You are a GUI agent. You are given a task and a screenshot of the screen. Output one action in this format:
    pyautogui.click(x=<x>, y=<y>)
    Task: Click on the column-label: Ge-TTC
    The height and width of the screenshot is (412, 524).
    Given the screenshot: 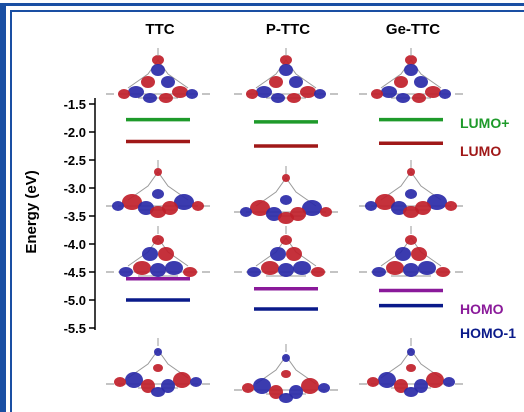 What is the action you would take?
    pyautogui.click(x=413, y=29)
    